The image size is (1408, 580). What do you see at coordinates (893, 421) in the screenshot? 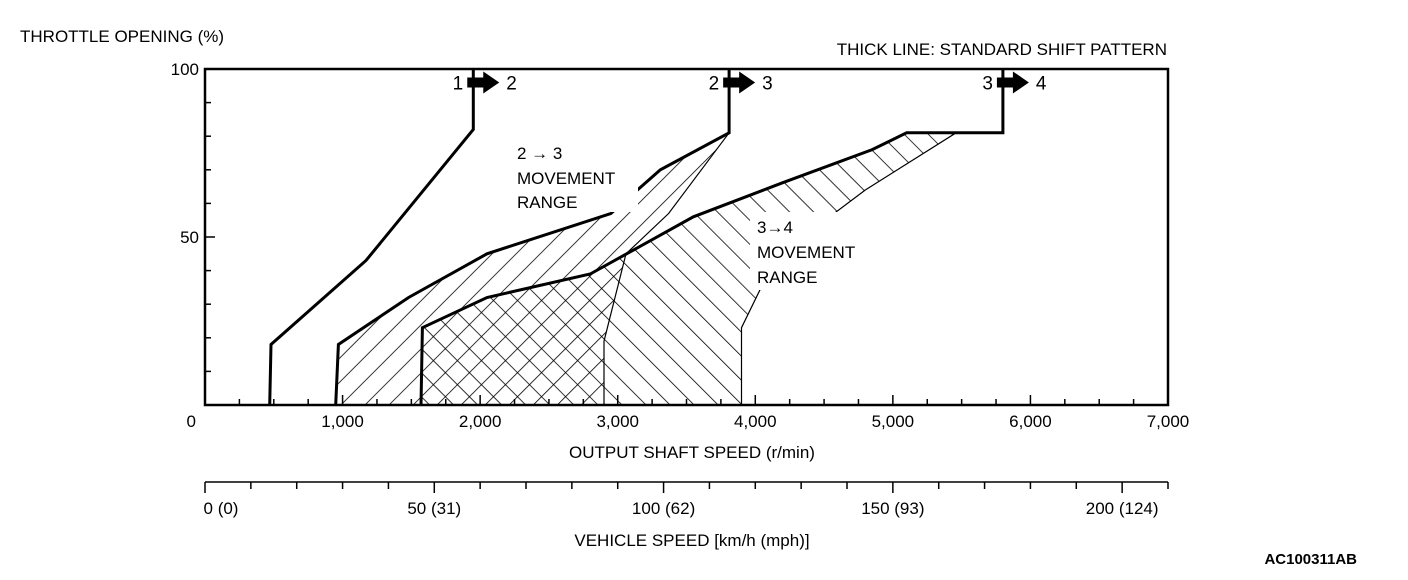
I see `x-tick-label: 5,000` at bounding box center [893, 421].